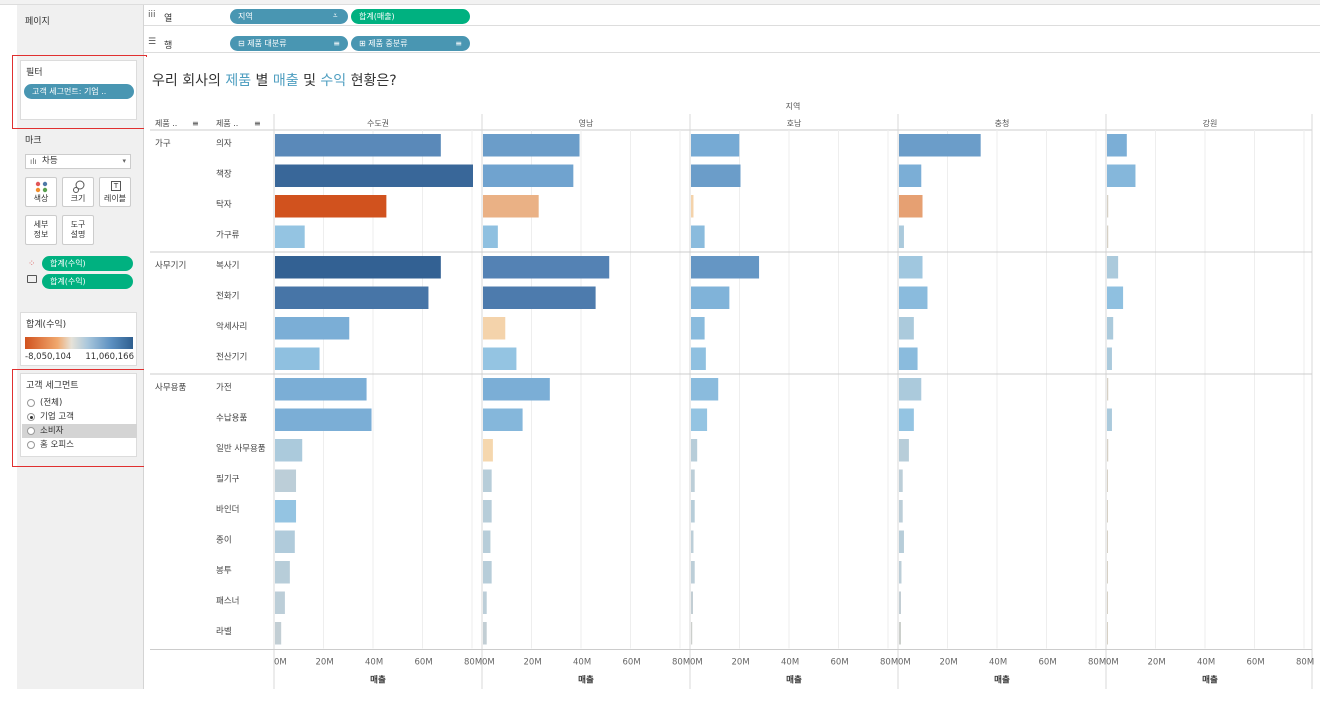  Describe the element at coordinates (78, 161) in the screenshot. I see `mark-type-select: ılı 차등 ▾` at that location.